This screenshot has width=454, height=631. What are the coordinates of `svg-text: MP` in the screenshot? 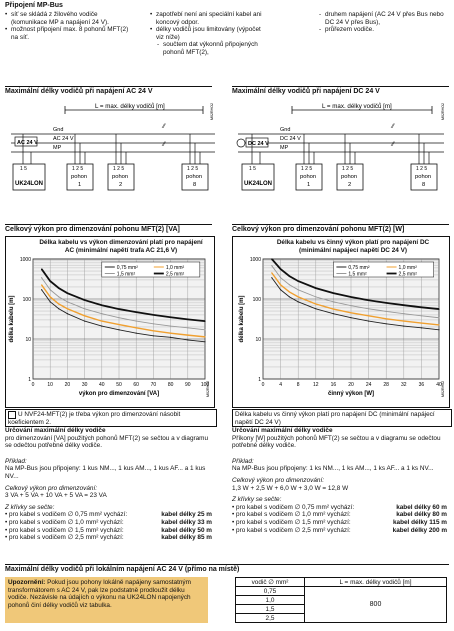 It's located at (284, 148).